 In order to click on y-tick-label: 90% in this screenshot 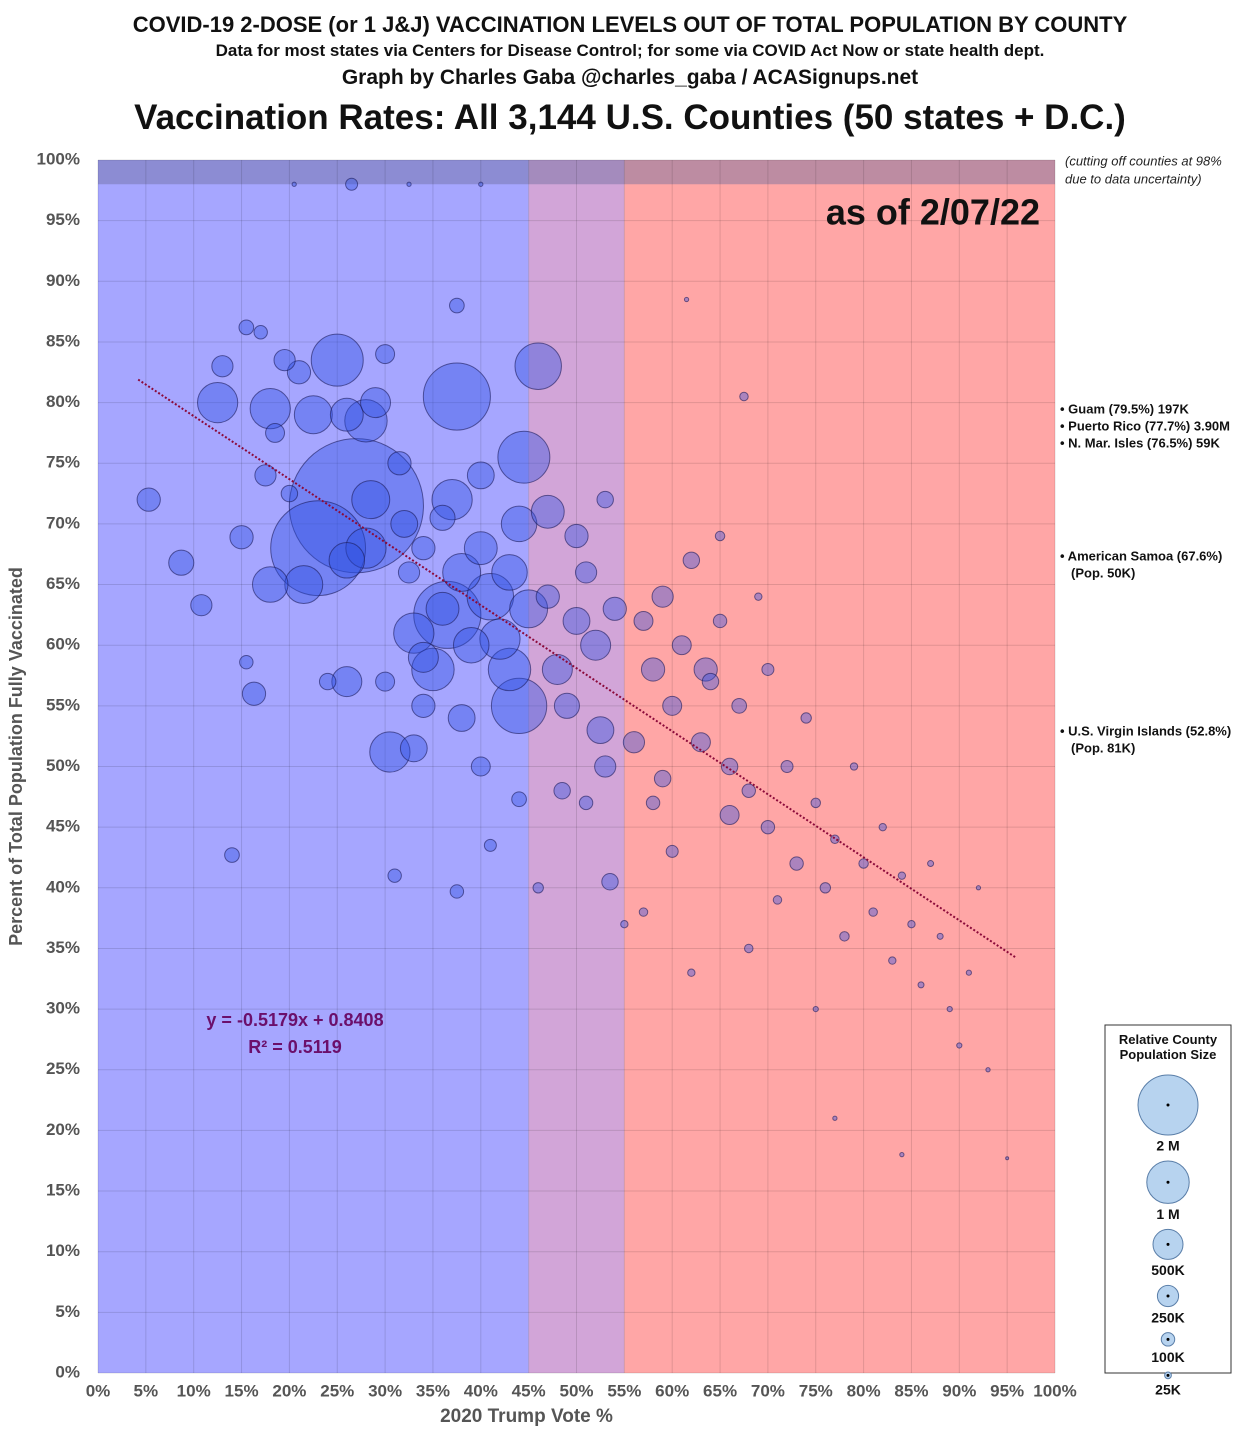, I will do `click(63, 280)`.